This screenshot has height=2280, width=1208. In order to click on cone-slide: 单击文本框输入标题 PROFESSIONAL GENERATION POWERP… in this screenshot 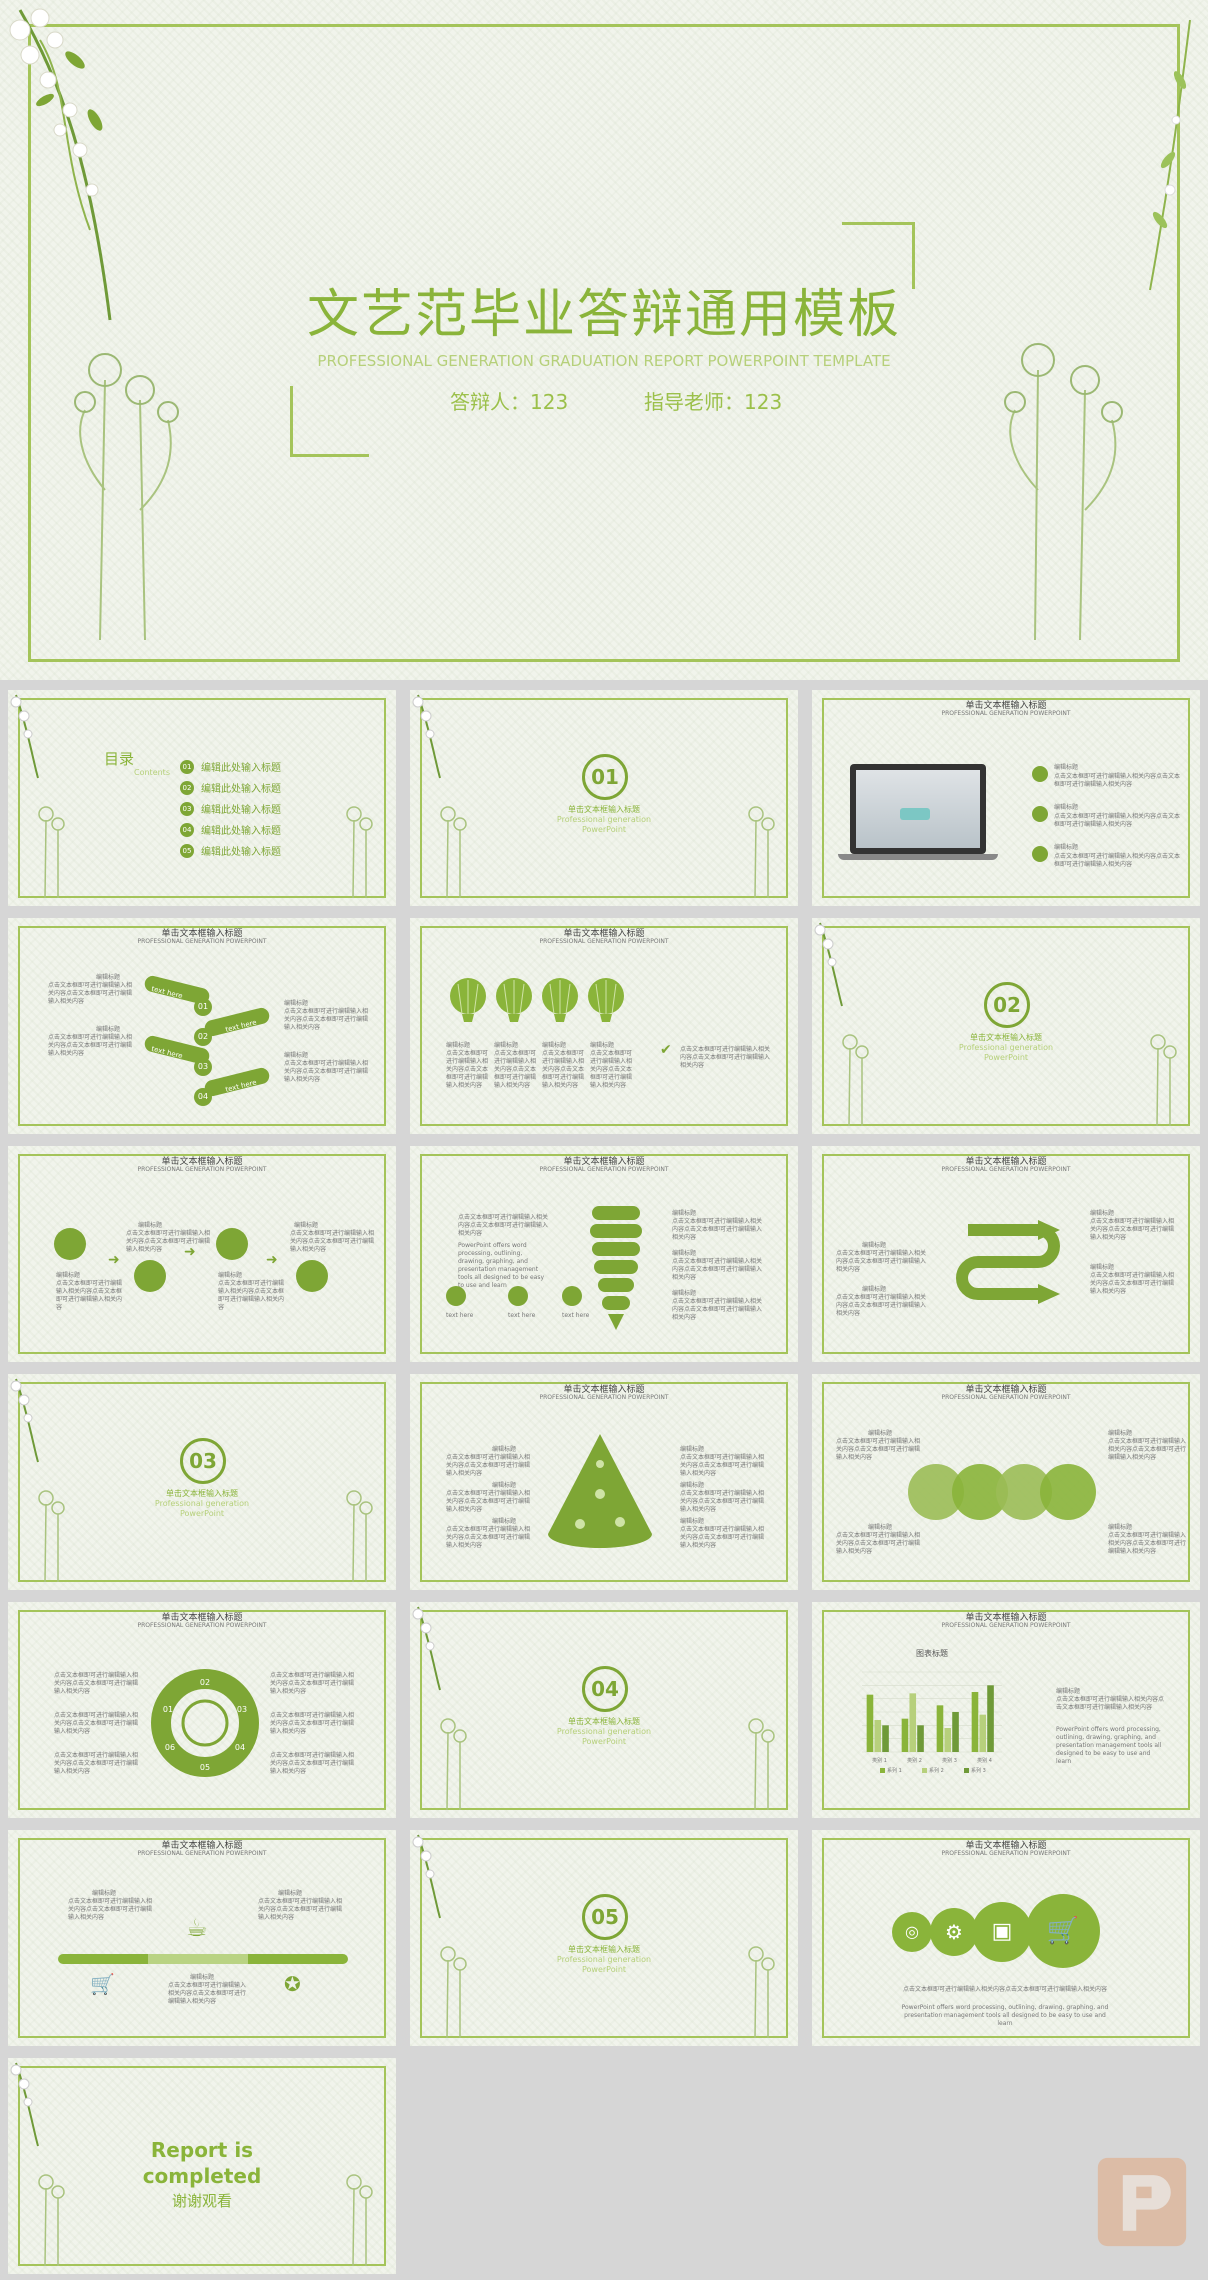, I will do `click(604, 1482)`.